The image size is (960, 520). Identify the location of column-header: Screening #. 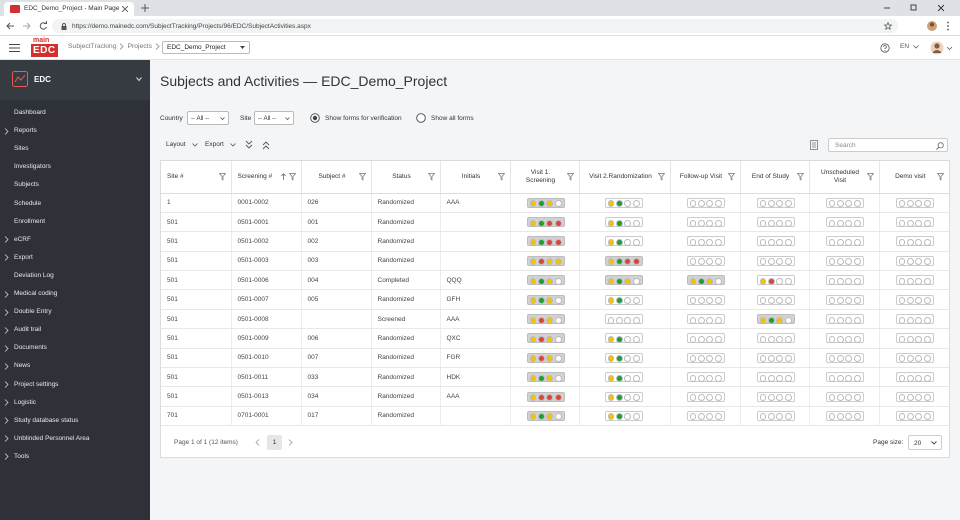
(266, 177).